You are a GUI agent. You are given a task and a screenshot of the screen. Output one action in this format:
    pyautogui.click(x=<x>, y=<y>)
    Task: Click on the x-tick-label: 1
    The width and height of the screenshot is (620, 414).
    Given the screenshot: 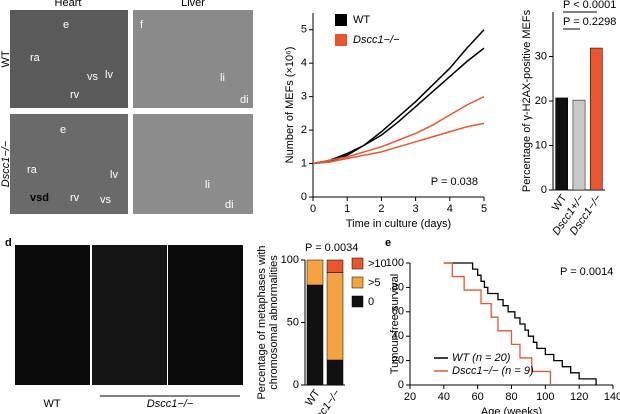 What is the action you would take?
    pyautogui.click(x=347, y=209)
    